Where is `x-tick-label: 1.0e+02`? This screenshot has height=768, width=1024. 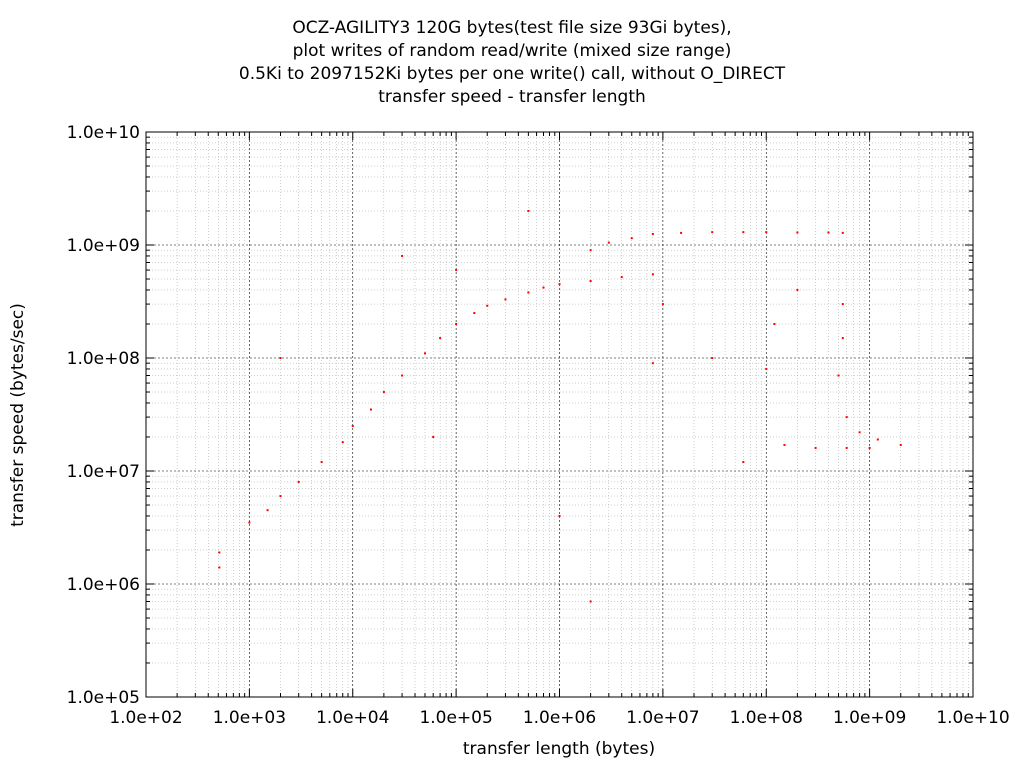 x-tick-label: 1.0e+02 is located at coordinates (145, 718).